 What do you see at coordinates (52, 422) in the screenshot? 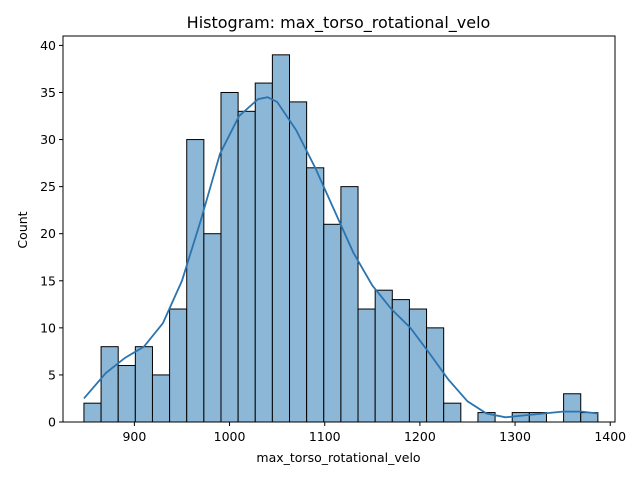
I see `y-tick-label: 0` at bounding box center [52, 422].